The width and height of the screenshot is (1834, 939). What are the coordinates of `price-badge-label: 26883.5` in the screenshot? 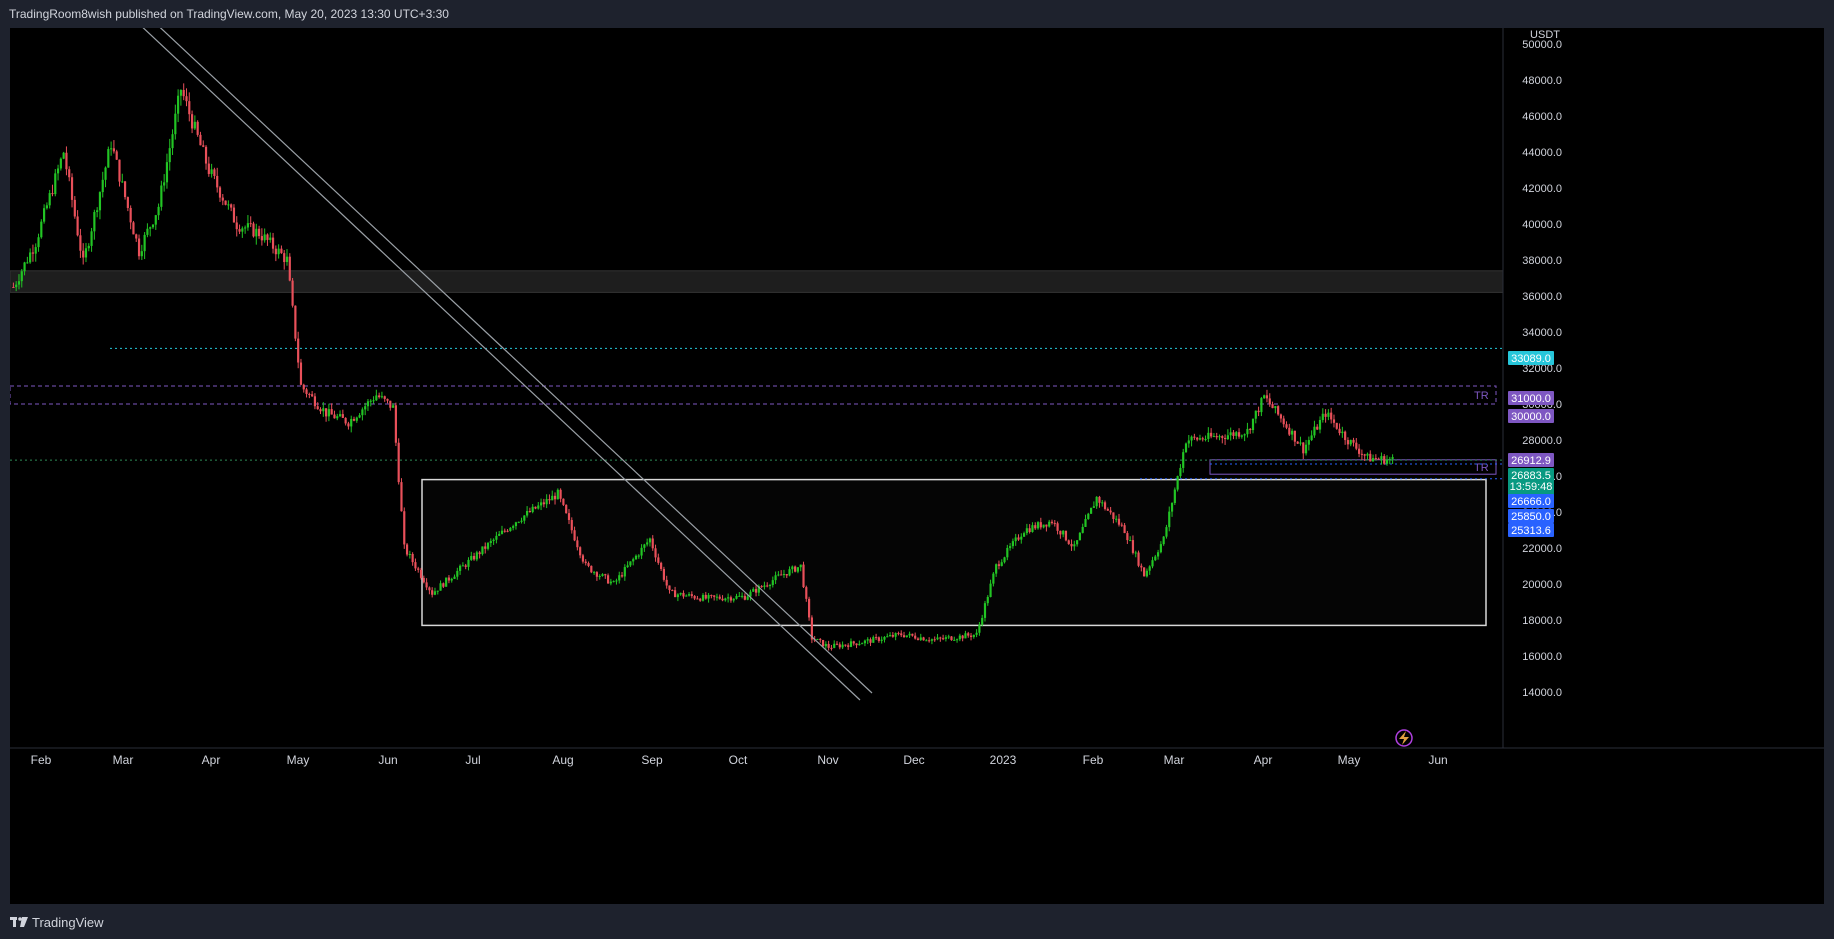 It's located at (1531, 476).